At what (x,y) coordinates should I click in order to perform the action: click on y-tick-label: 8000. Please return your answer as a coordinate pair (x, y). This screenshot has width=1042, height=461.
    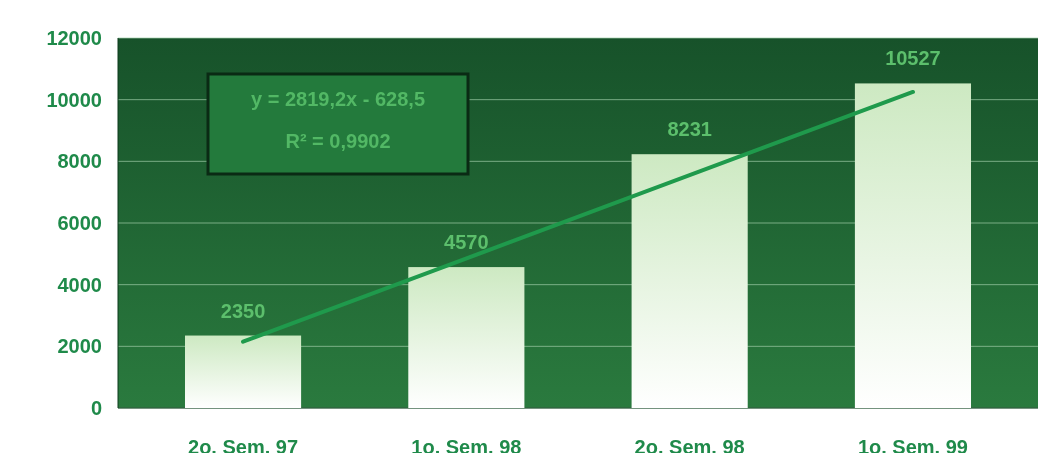
    Looking at the image, I should click on (79, 161).